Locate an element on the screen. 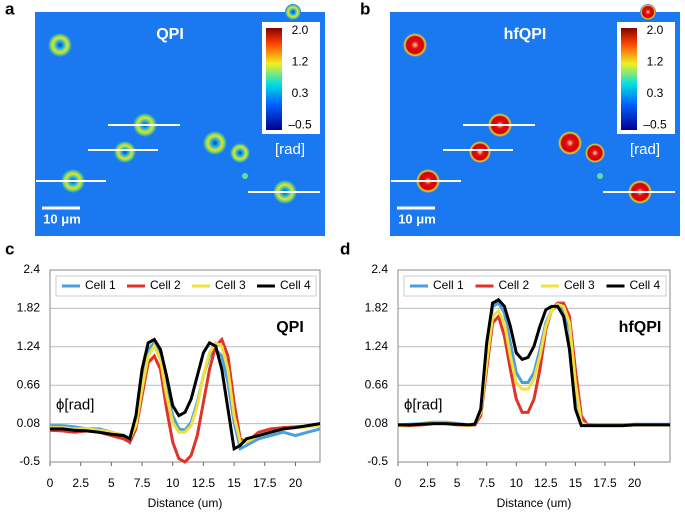  image-title: QPI is located at coordinates (170, 34).